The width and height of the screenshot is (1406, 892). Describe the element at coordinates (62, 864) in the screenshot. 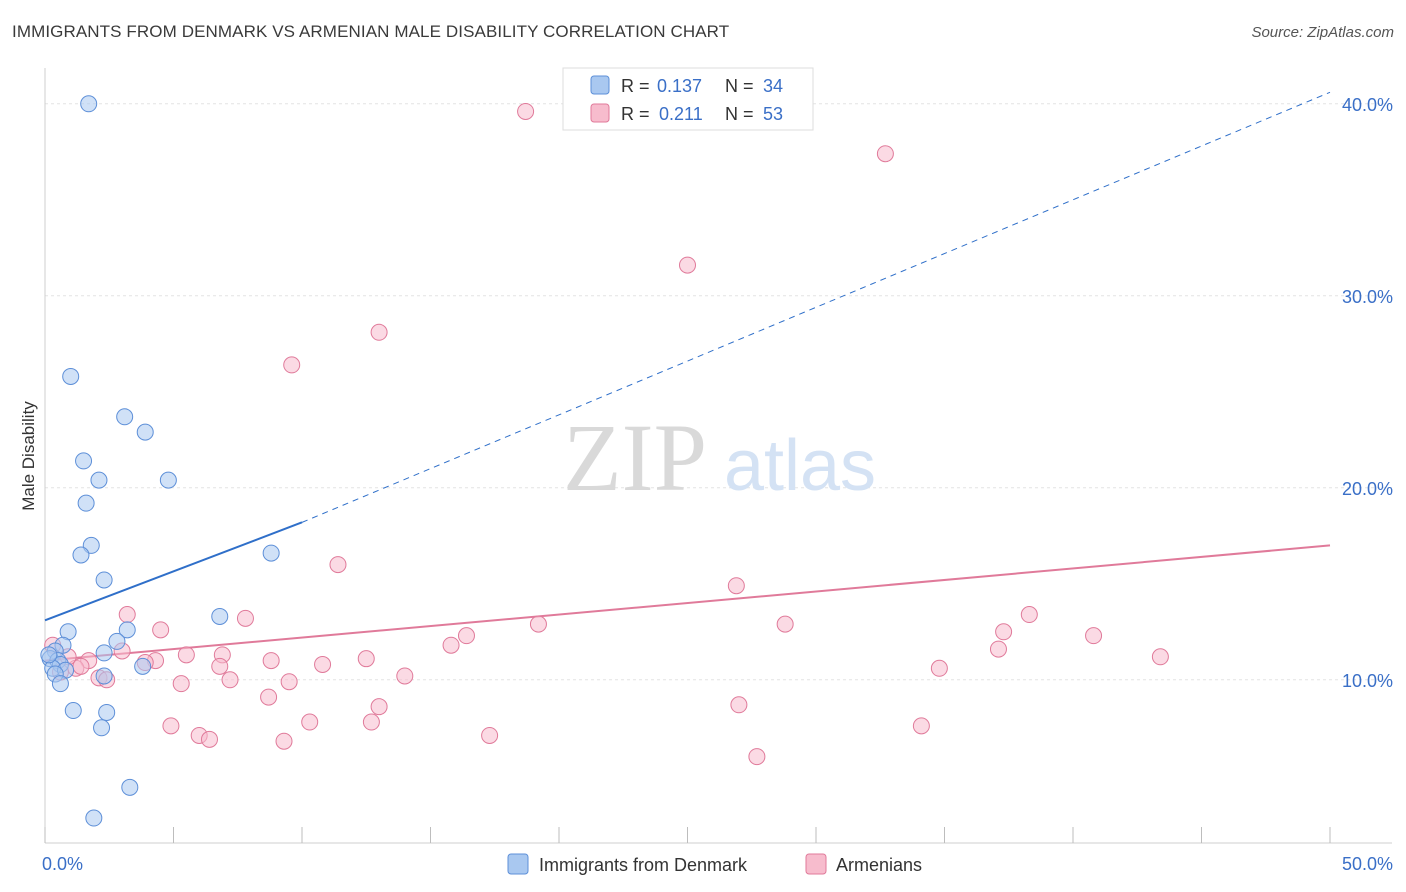

I see `x-tick-label-0: 0.0%` at that location.